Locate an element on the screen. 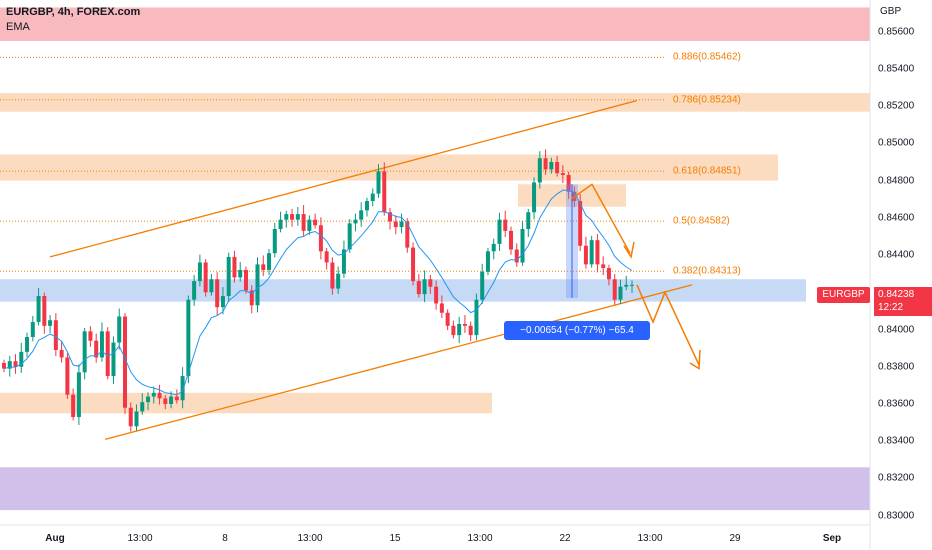 This screenshot has width=932, height=550. resistance-zone is located at coordinates (435, 24).